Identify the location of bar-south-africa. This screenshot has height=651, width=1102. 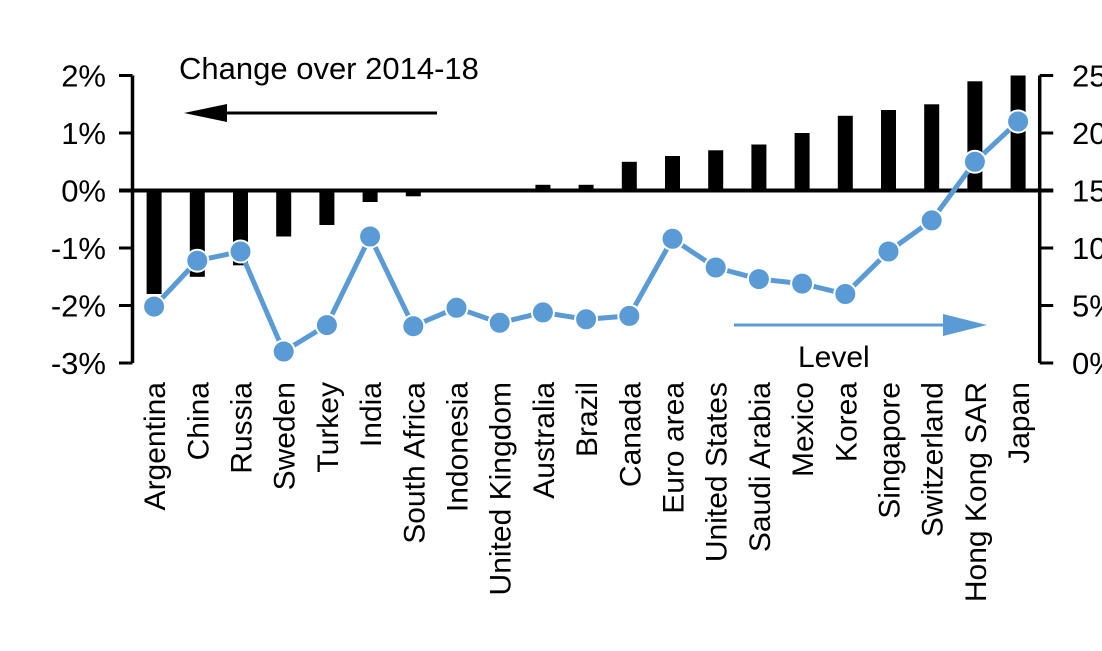
(413, 193).